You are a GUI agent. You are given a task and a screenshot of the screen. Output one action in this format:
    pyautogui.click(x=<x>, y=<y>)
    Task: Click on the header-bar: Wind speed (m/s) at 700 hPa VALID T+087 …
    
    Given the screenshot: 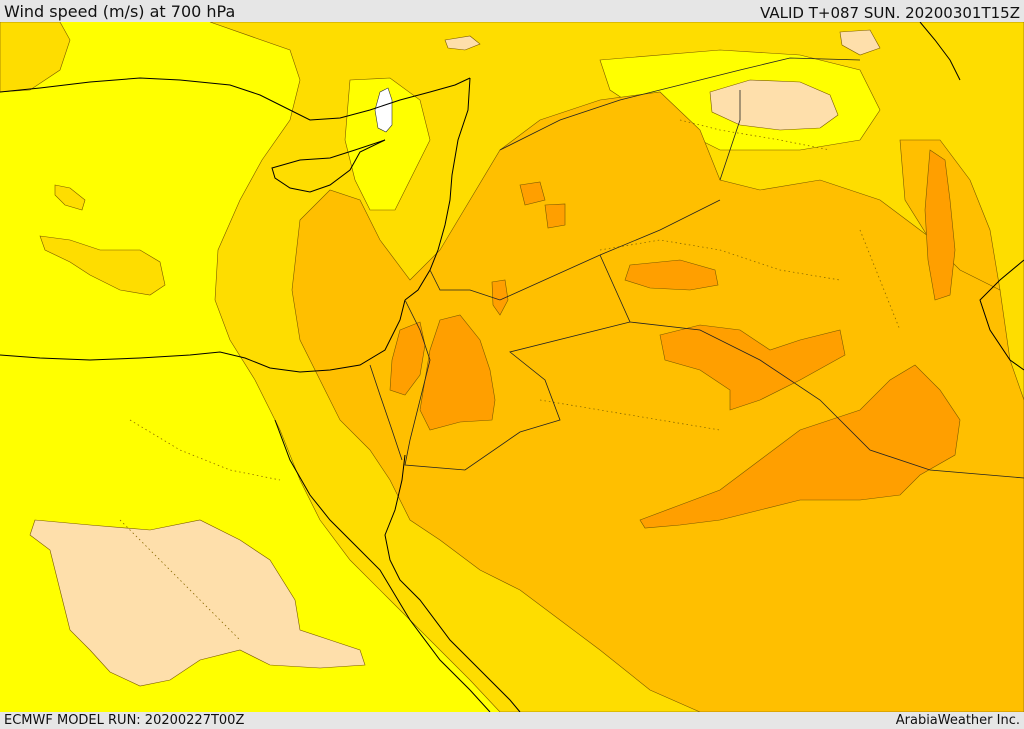 What is the action you would take?
    pyautogui.click(x=512, y=11)
    